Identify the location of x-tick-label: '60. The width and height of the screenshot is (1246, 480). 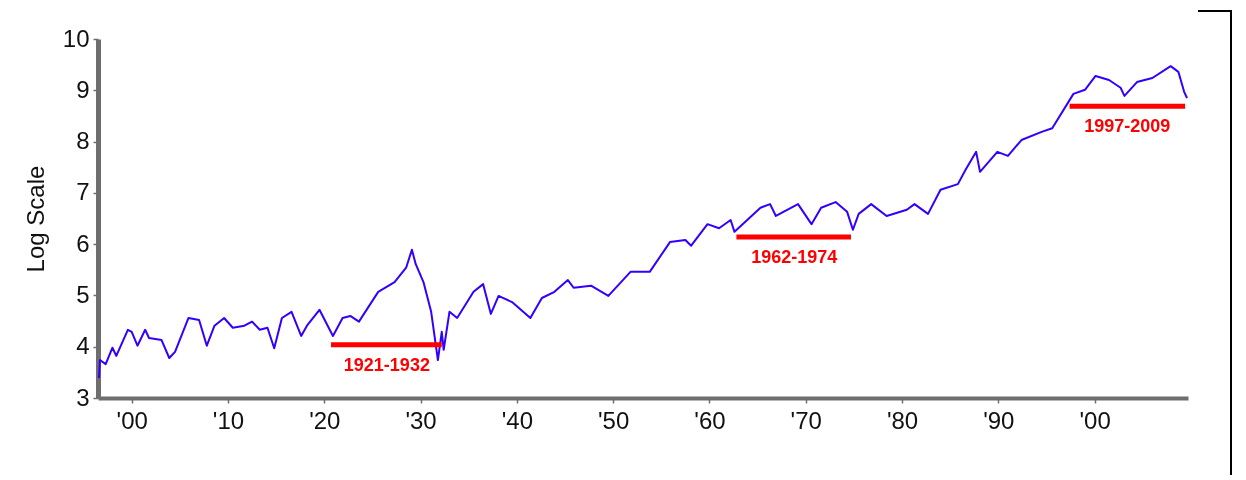
(710, 420).